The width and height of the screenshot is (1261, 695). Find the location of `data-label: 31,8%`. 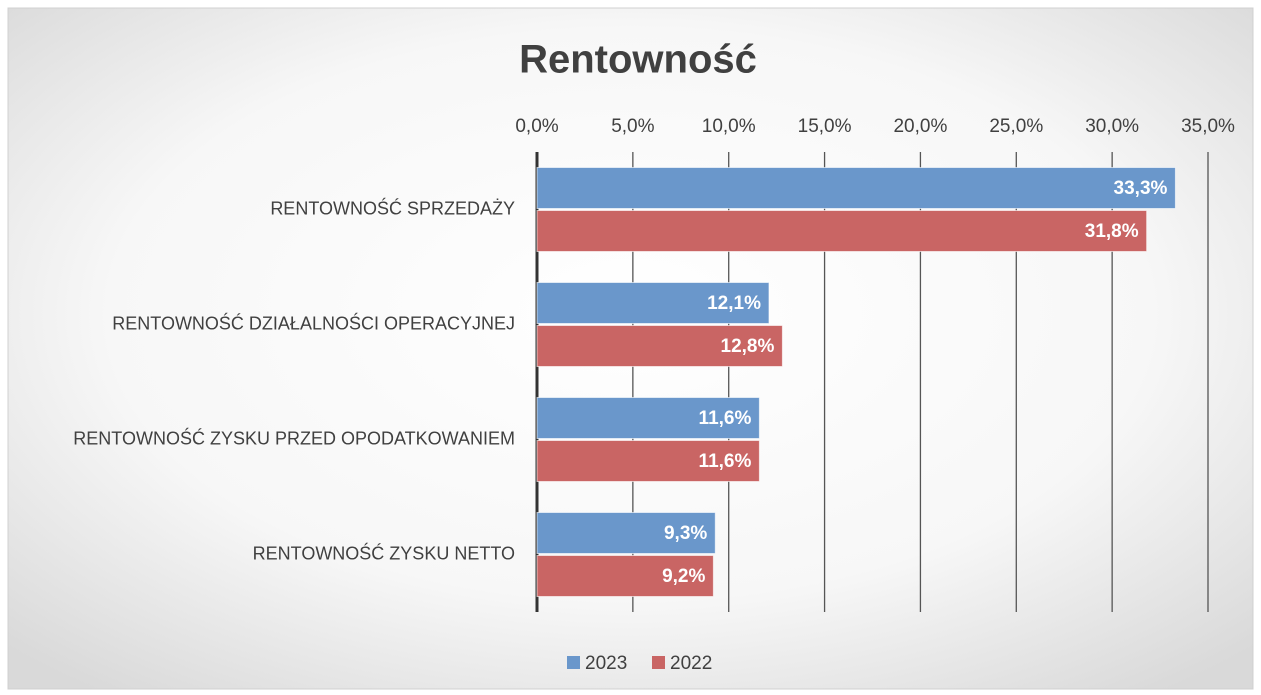

data-label: 31,8% is located at coordinates (1112, 231).